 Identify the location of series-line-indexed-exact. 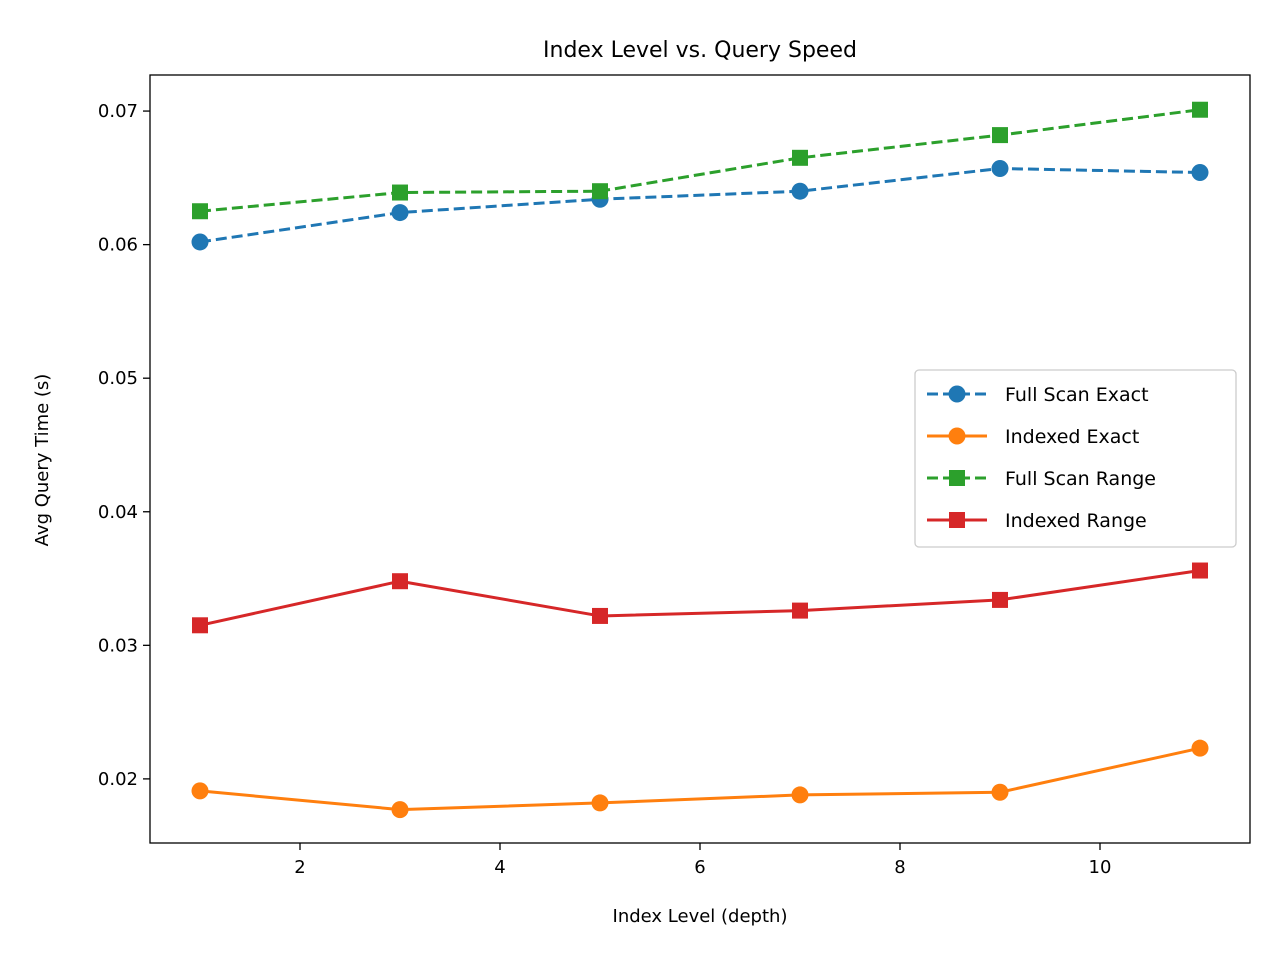
(700, 779).